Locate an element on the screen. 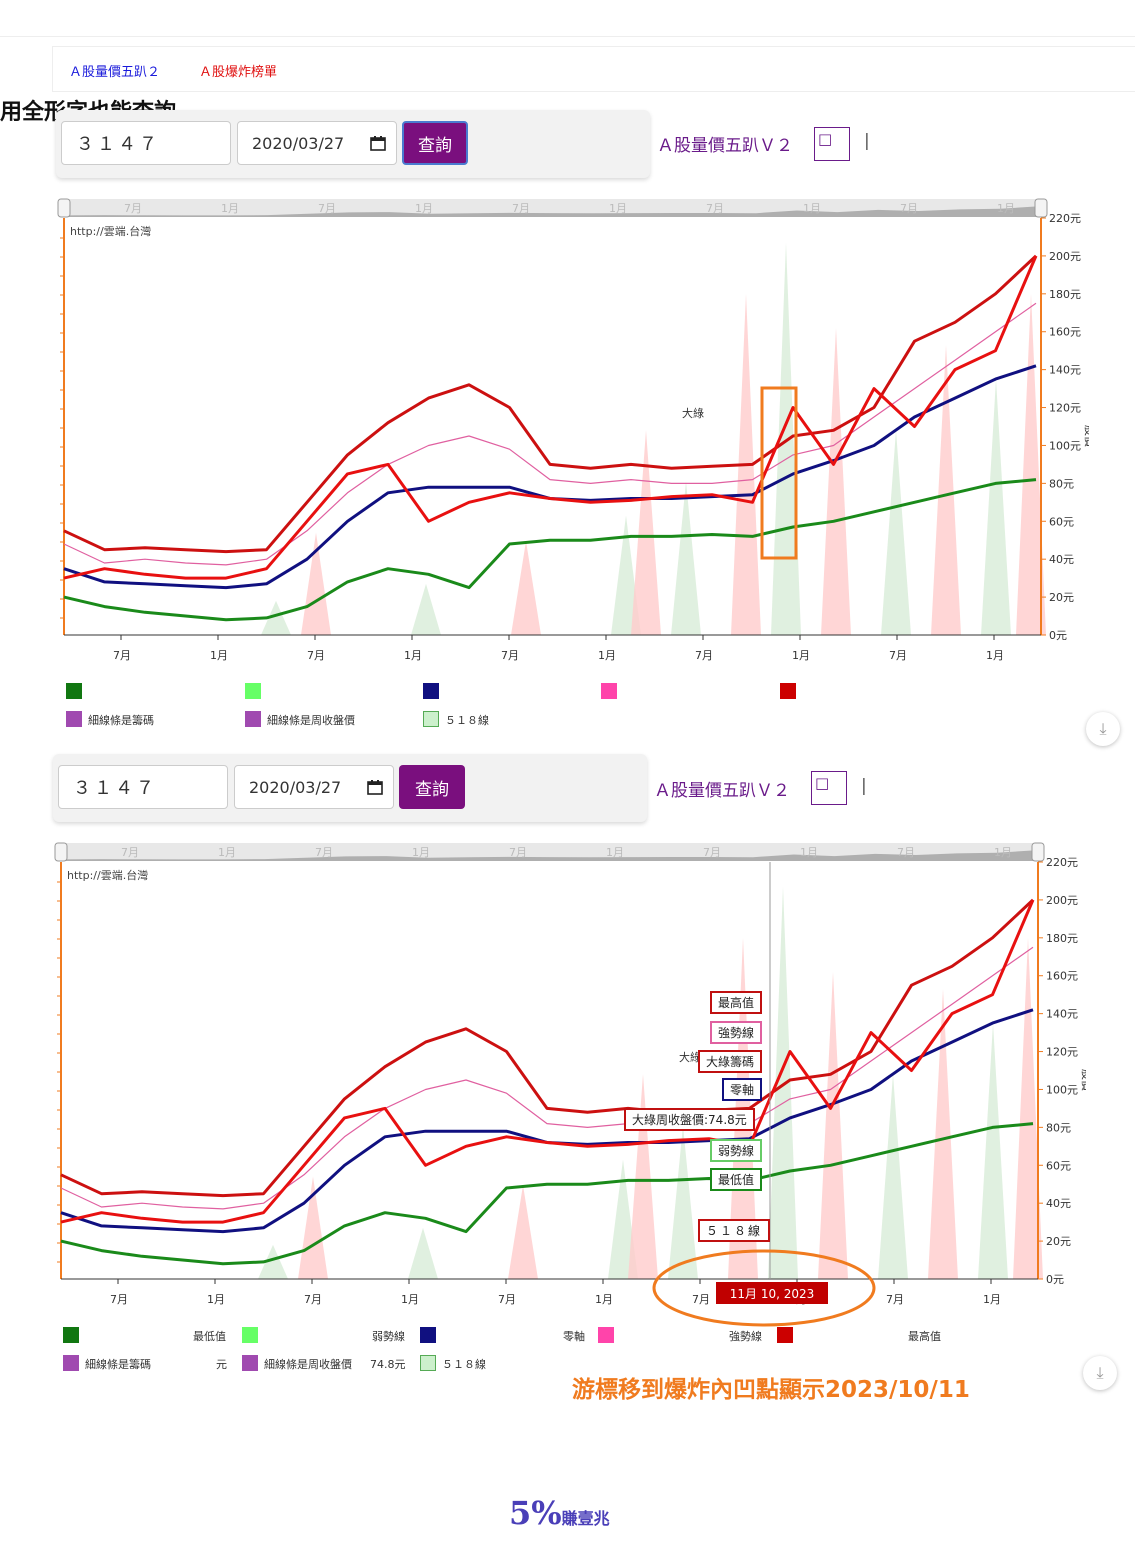  legend2-unit: 元 is located at coordinates (221, 1364).